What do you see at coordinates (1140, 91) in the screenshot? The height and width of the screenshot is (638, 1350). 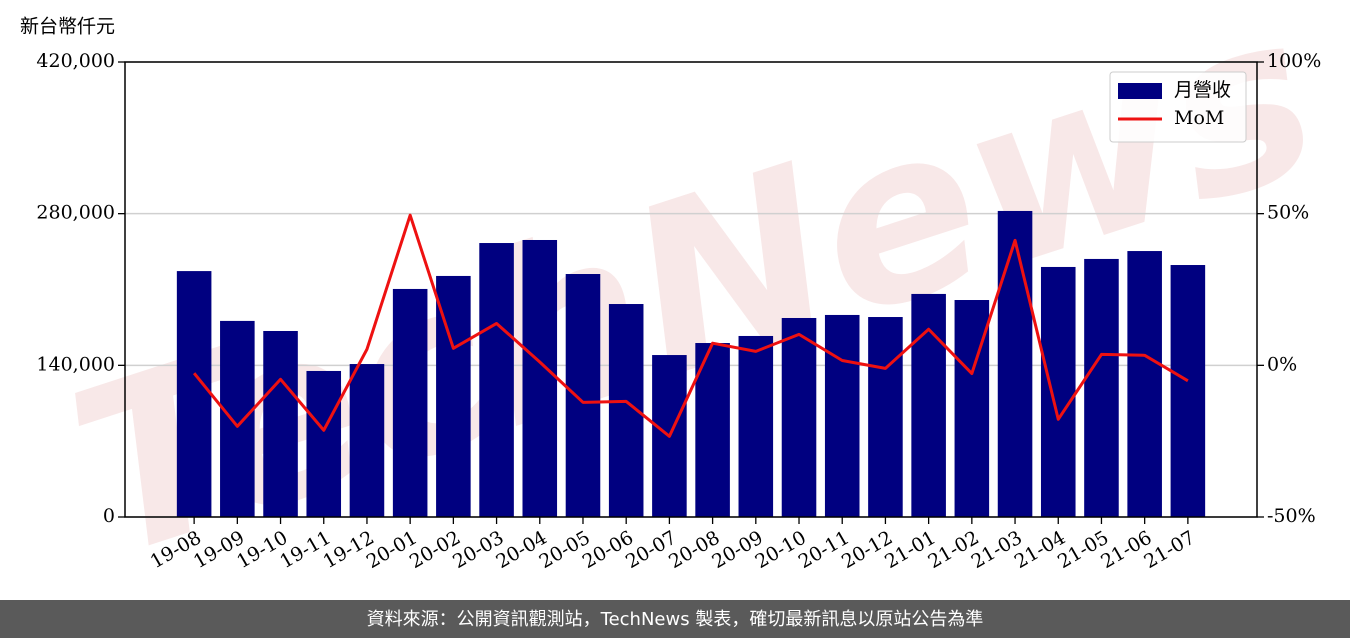 I see `legend-swatch` at bounding box center [1140, 91].